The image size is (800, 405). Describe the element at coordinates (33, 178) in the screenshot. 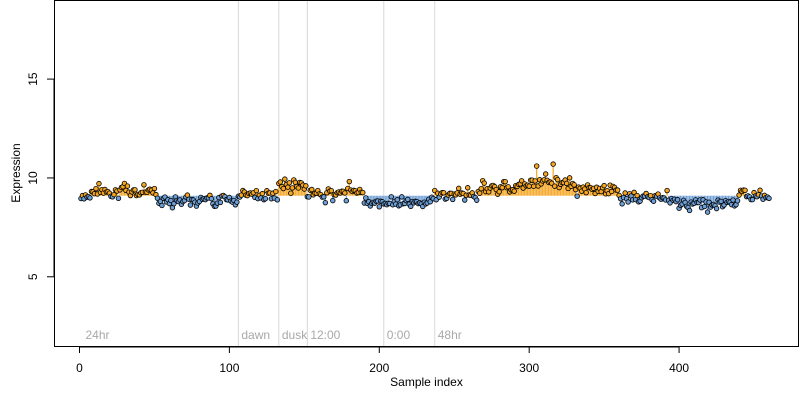

I see `y-tick-label: 10` at that location.